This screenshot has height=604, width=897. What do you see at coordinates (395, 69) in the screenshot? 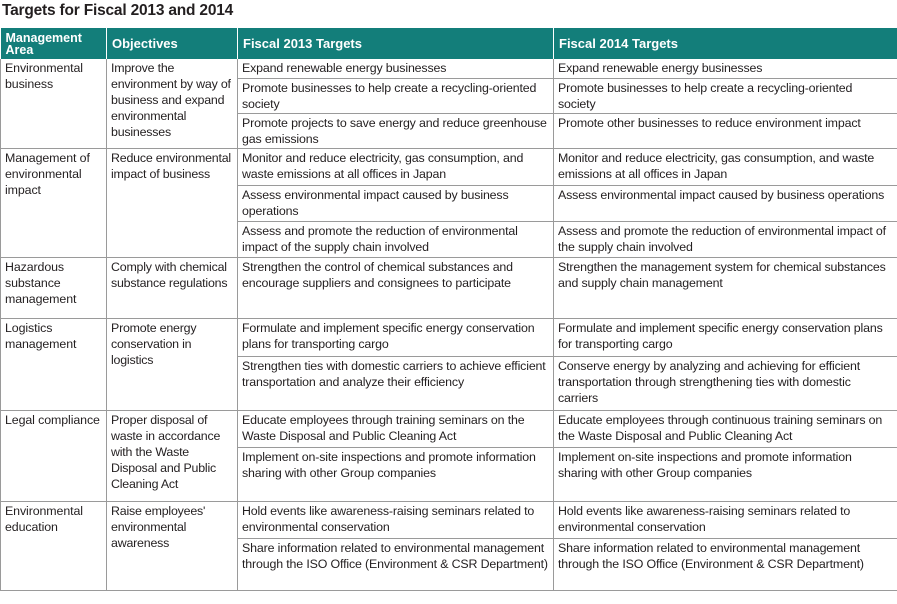
I see `fy2013-target: Expand renewable energy businesses` at bounding box center [395, 69].